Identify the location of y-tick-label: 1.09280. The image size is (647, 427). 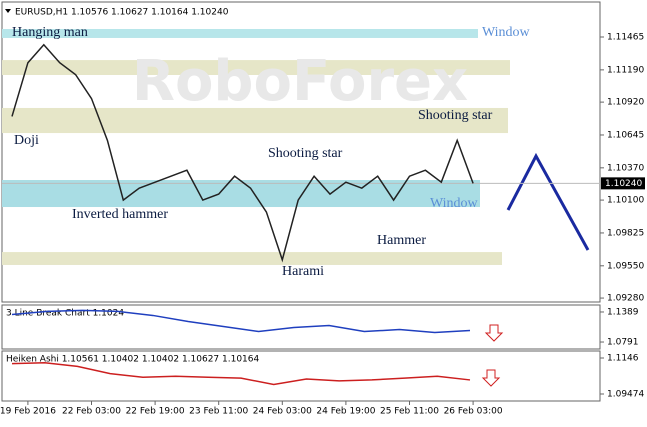
(625, 299).